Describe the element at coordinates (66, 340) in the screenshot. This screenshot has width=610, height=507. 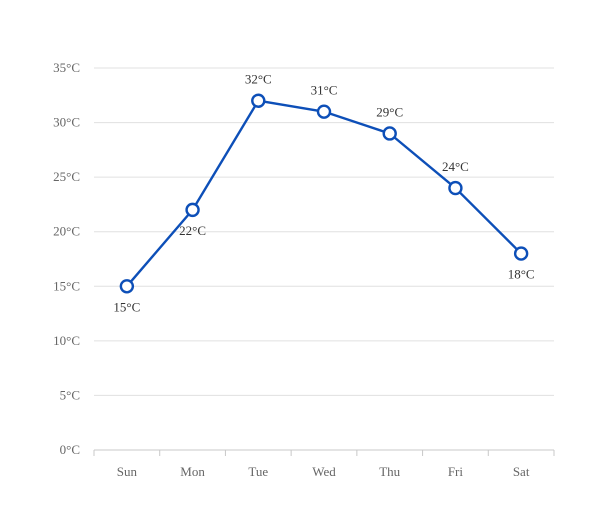
I see `y-tick-label: 10°C` at that location.